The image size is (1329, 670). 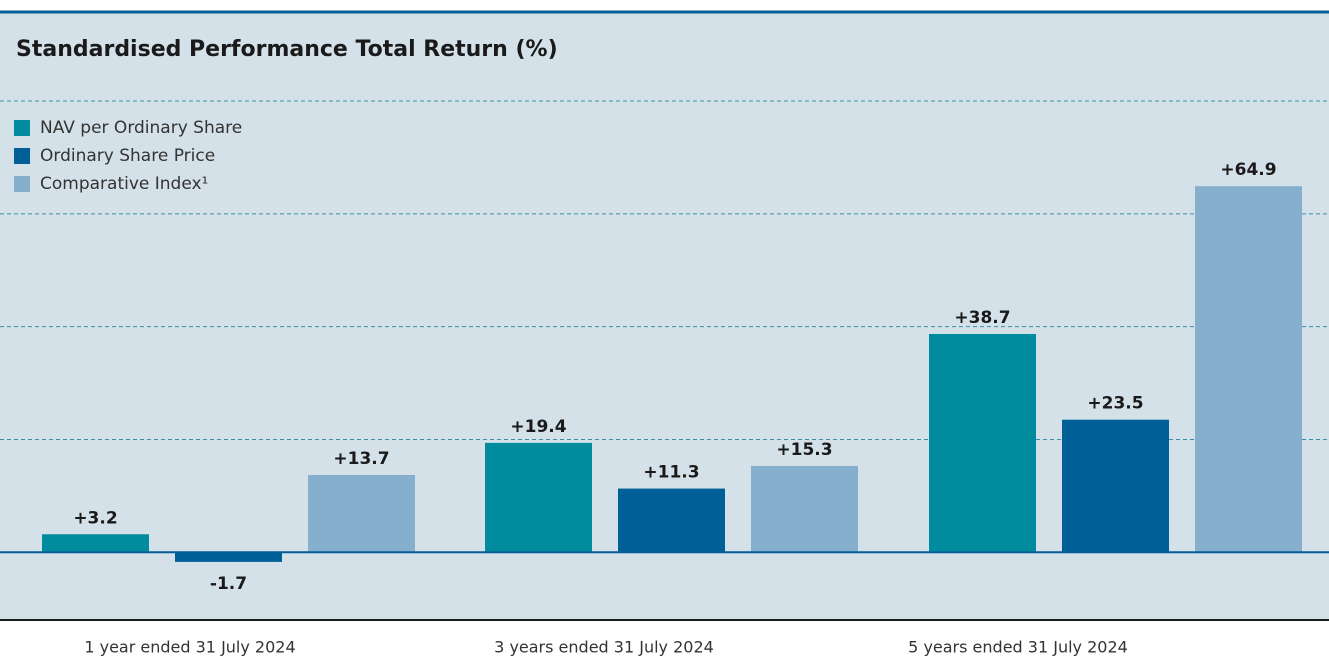 I want to click on value-label: +23.5, so click(x=1115, y=404).